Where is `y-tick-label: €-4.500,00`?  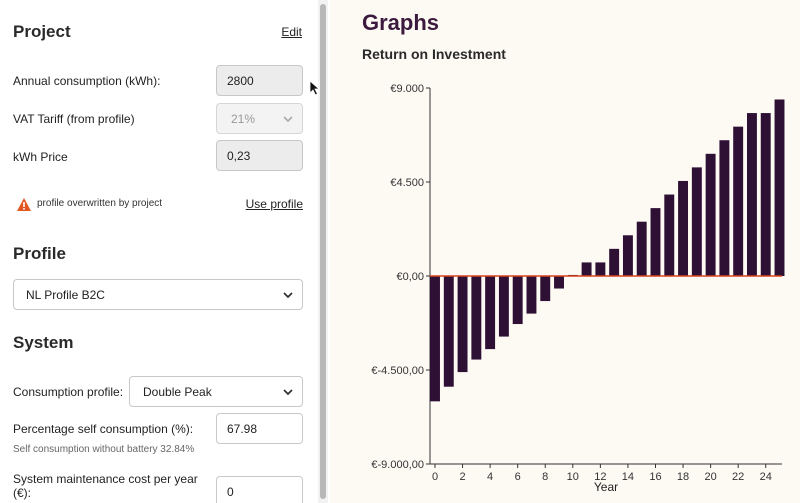 y-tick-label: €-4.500,00 is located at coordinates (397, 371).